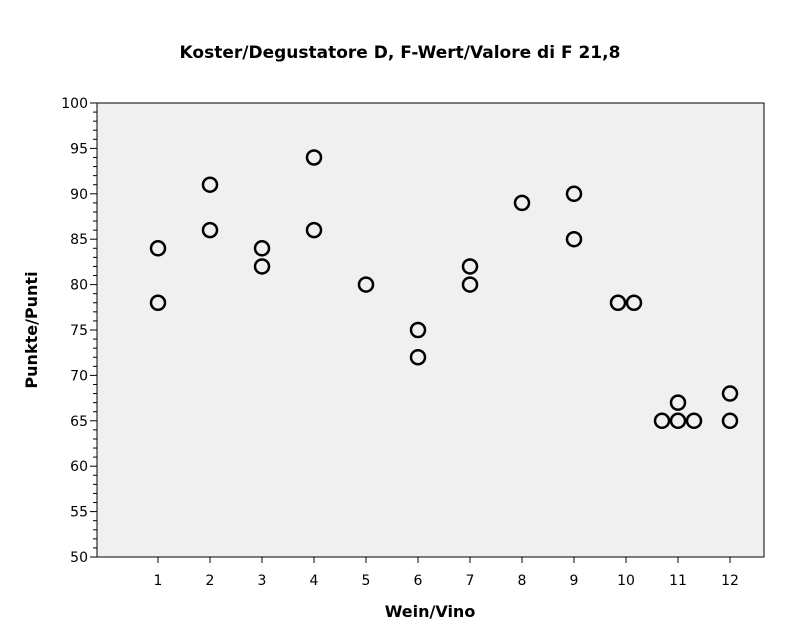 The width and height of the screenshot is (800, 640). I want to click on y-tick-label: 60, so click(79, 467).